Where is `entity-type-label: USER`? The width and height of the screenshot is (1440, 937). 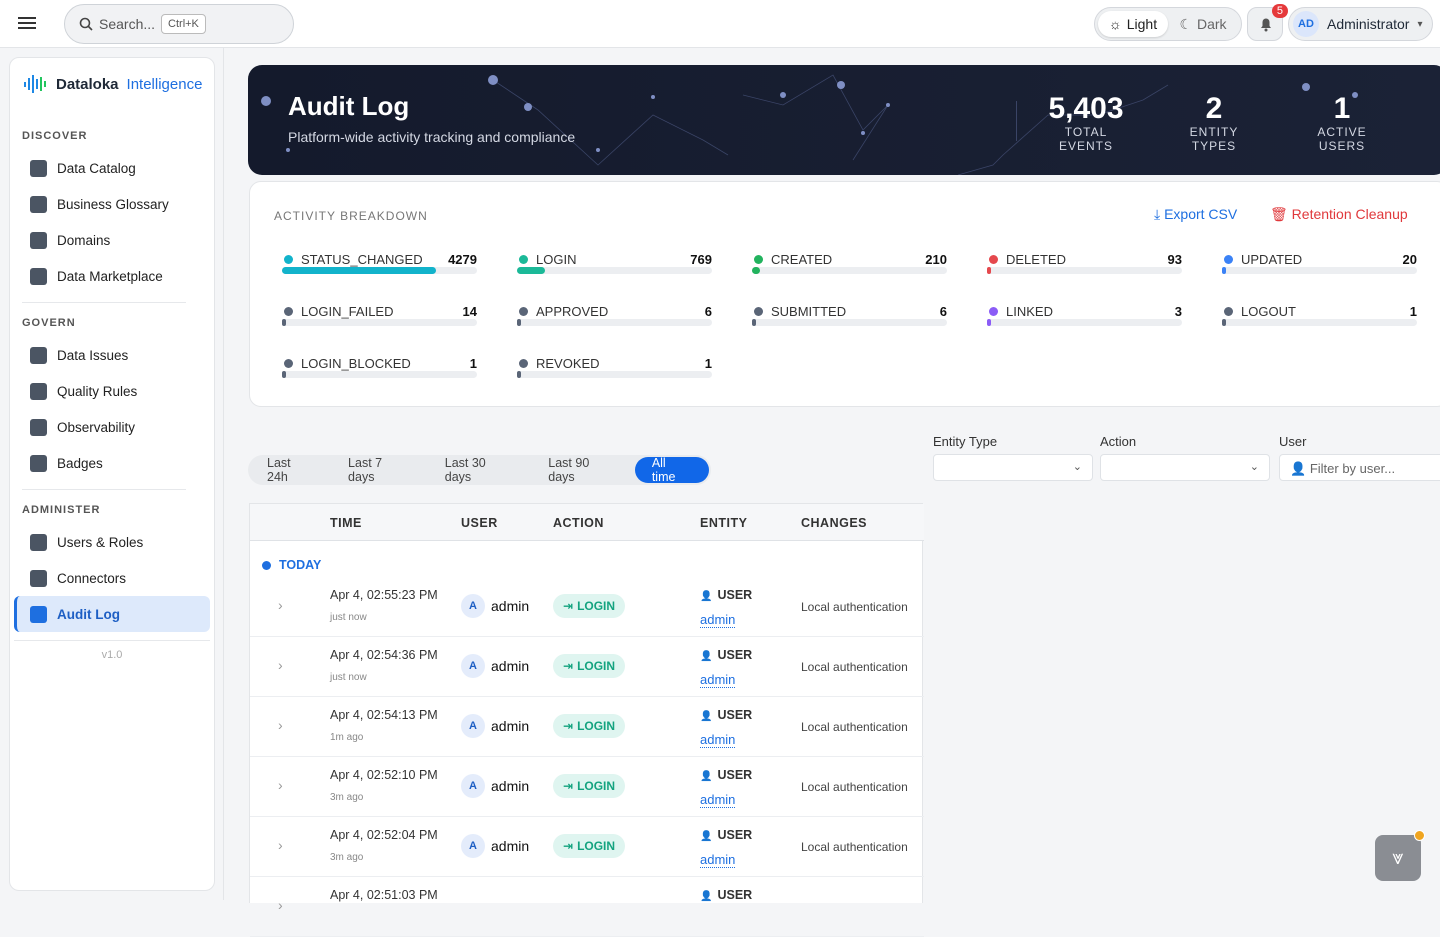
entity-type-label: USER is located at coordinates (735, 835).